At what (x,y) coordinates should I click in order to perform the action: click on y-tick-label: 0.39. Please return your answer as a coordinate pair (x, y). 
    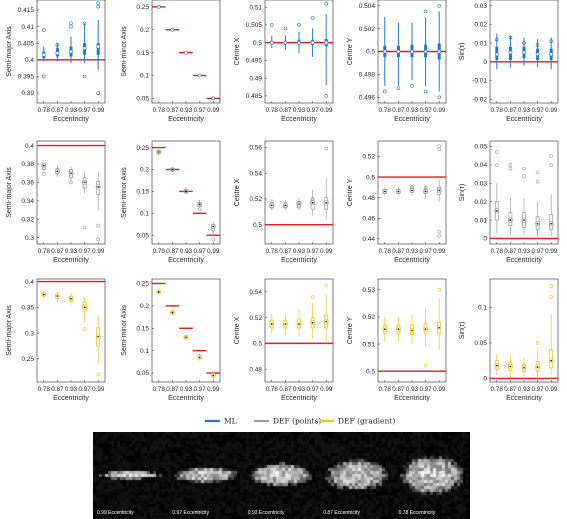
    Looking at the image, I should click on (27, 93).